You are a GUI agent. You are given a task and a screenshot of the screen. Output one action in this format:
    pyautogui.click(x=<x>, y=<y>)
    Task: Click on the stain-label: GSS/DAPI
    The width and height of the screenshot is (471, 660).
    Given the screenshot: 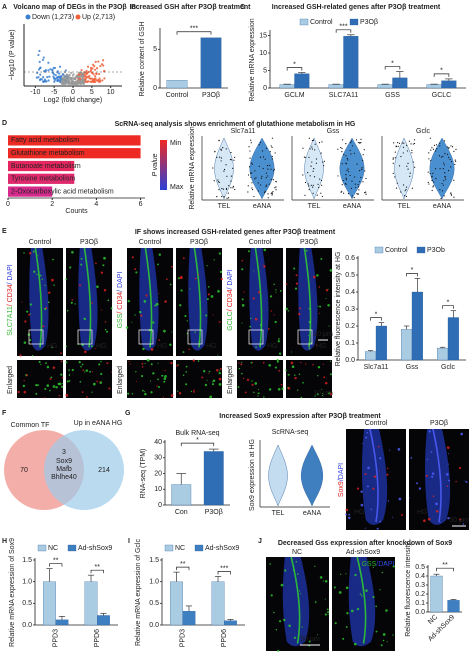 What is the action you would take?
    pyautogui.click(x=377, y=564)
    